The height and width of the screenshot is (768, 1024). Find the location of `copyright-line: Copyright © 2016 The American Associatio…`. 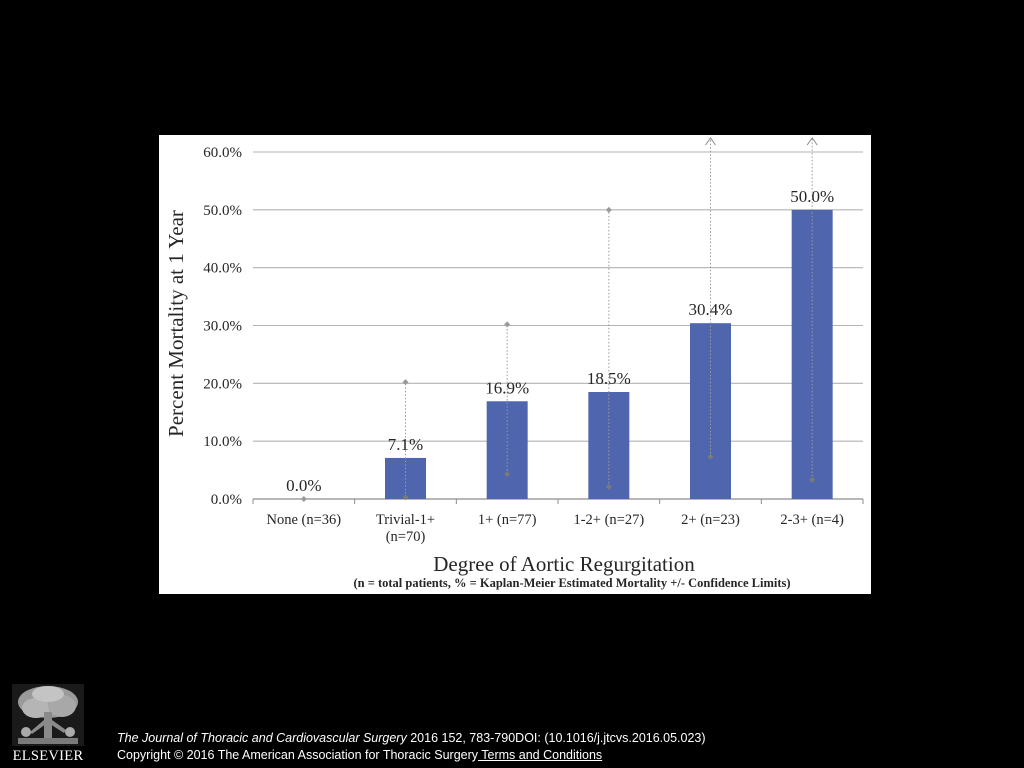

copyright-line: Copyright © 2016 The American Associatio… is located at coordinates (557, 755).